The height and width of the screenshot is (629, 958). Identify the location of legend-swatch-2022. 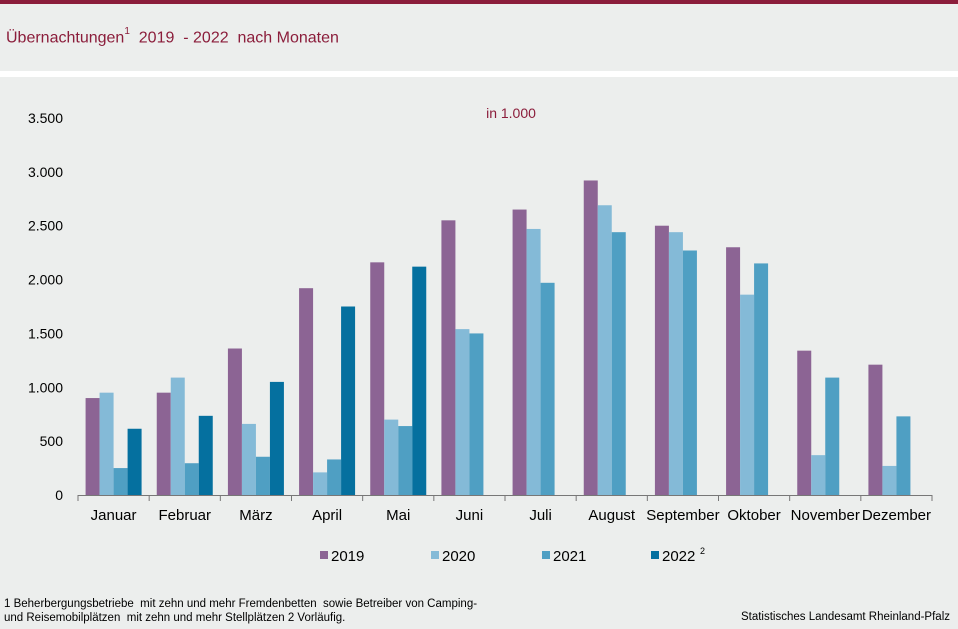
(655, 555).